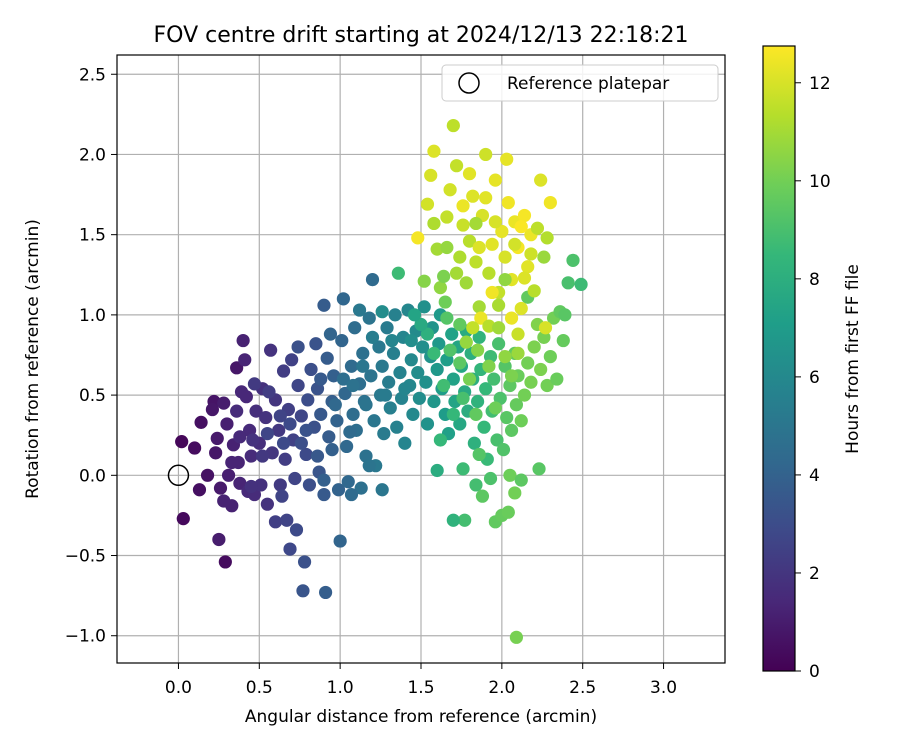  I want to click on colorbar-tick-label: 2, so click(814, 574).